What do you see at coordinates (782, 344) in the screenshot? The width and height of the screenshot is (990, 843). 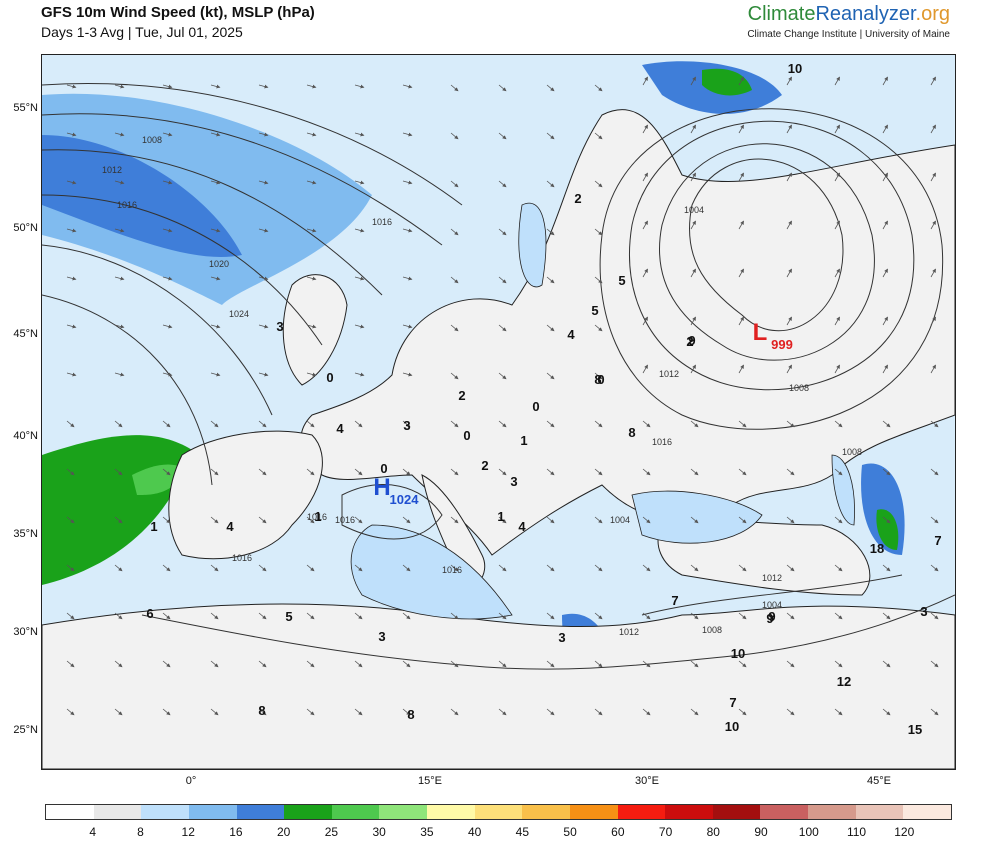 I see `pressure-center-value: 999` at bounding box center [782, 344].